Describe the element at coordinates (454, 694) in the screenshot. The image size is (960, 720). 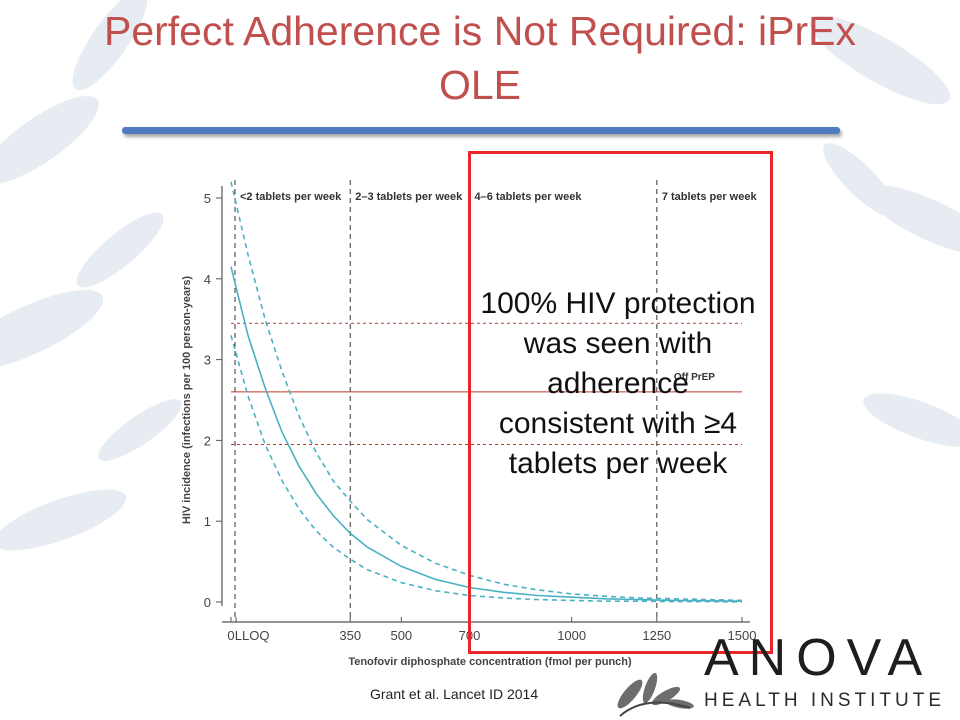
I see `citation: Grant et al. Lancet ID 2014` at that location.